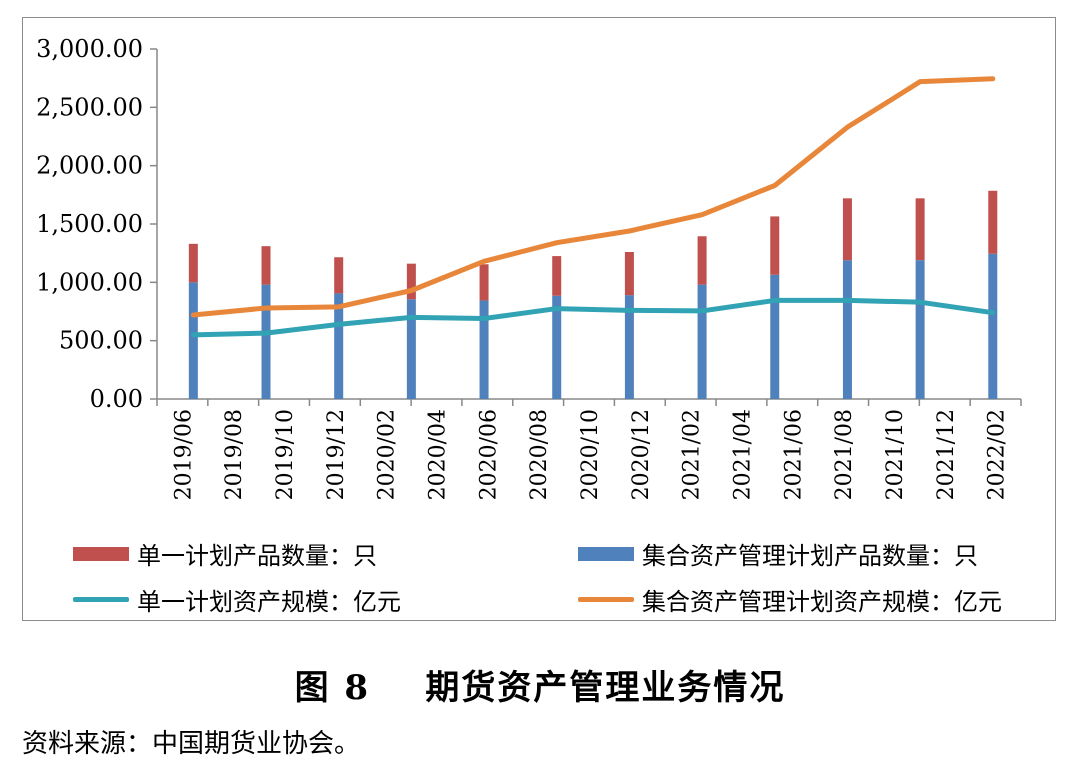  Describe the element at coordinates (234, 454) in the screenshot. I see `x-tick-label: 2019/08` at that location.